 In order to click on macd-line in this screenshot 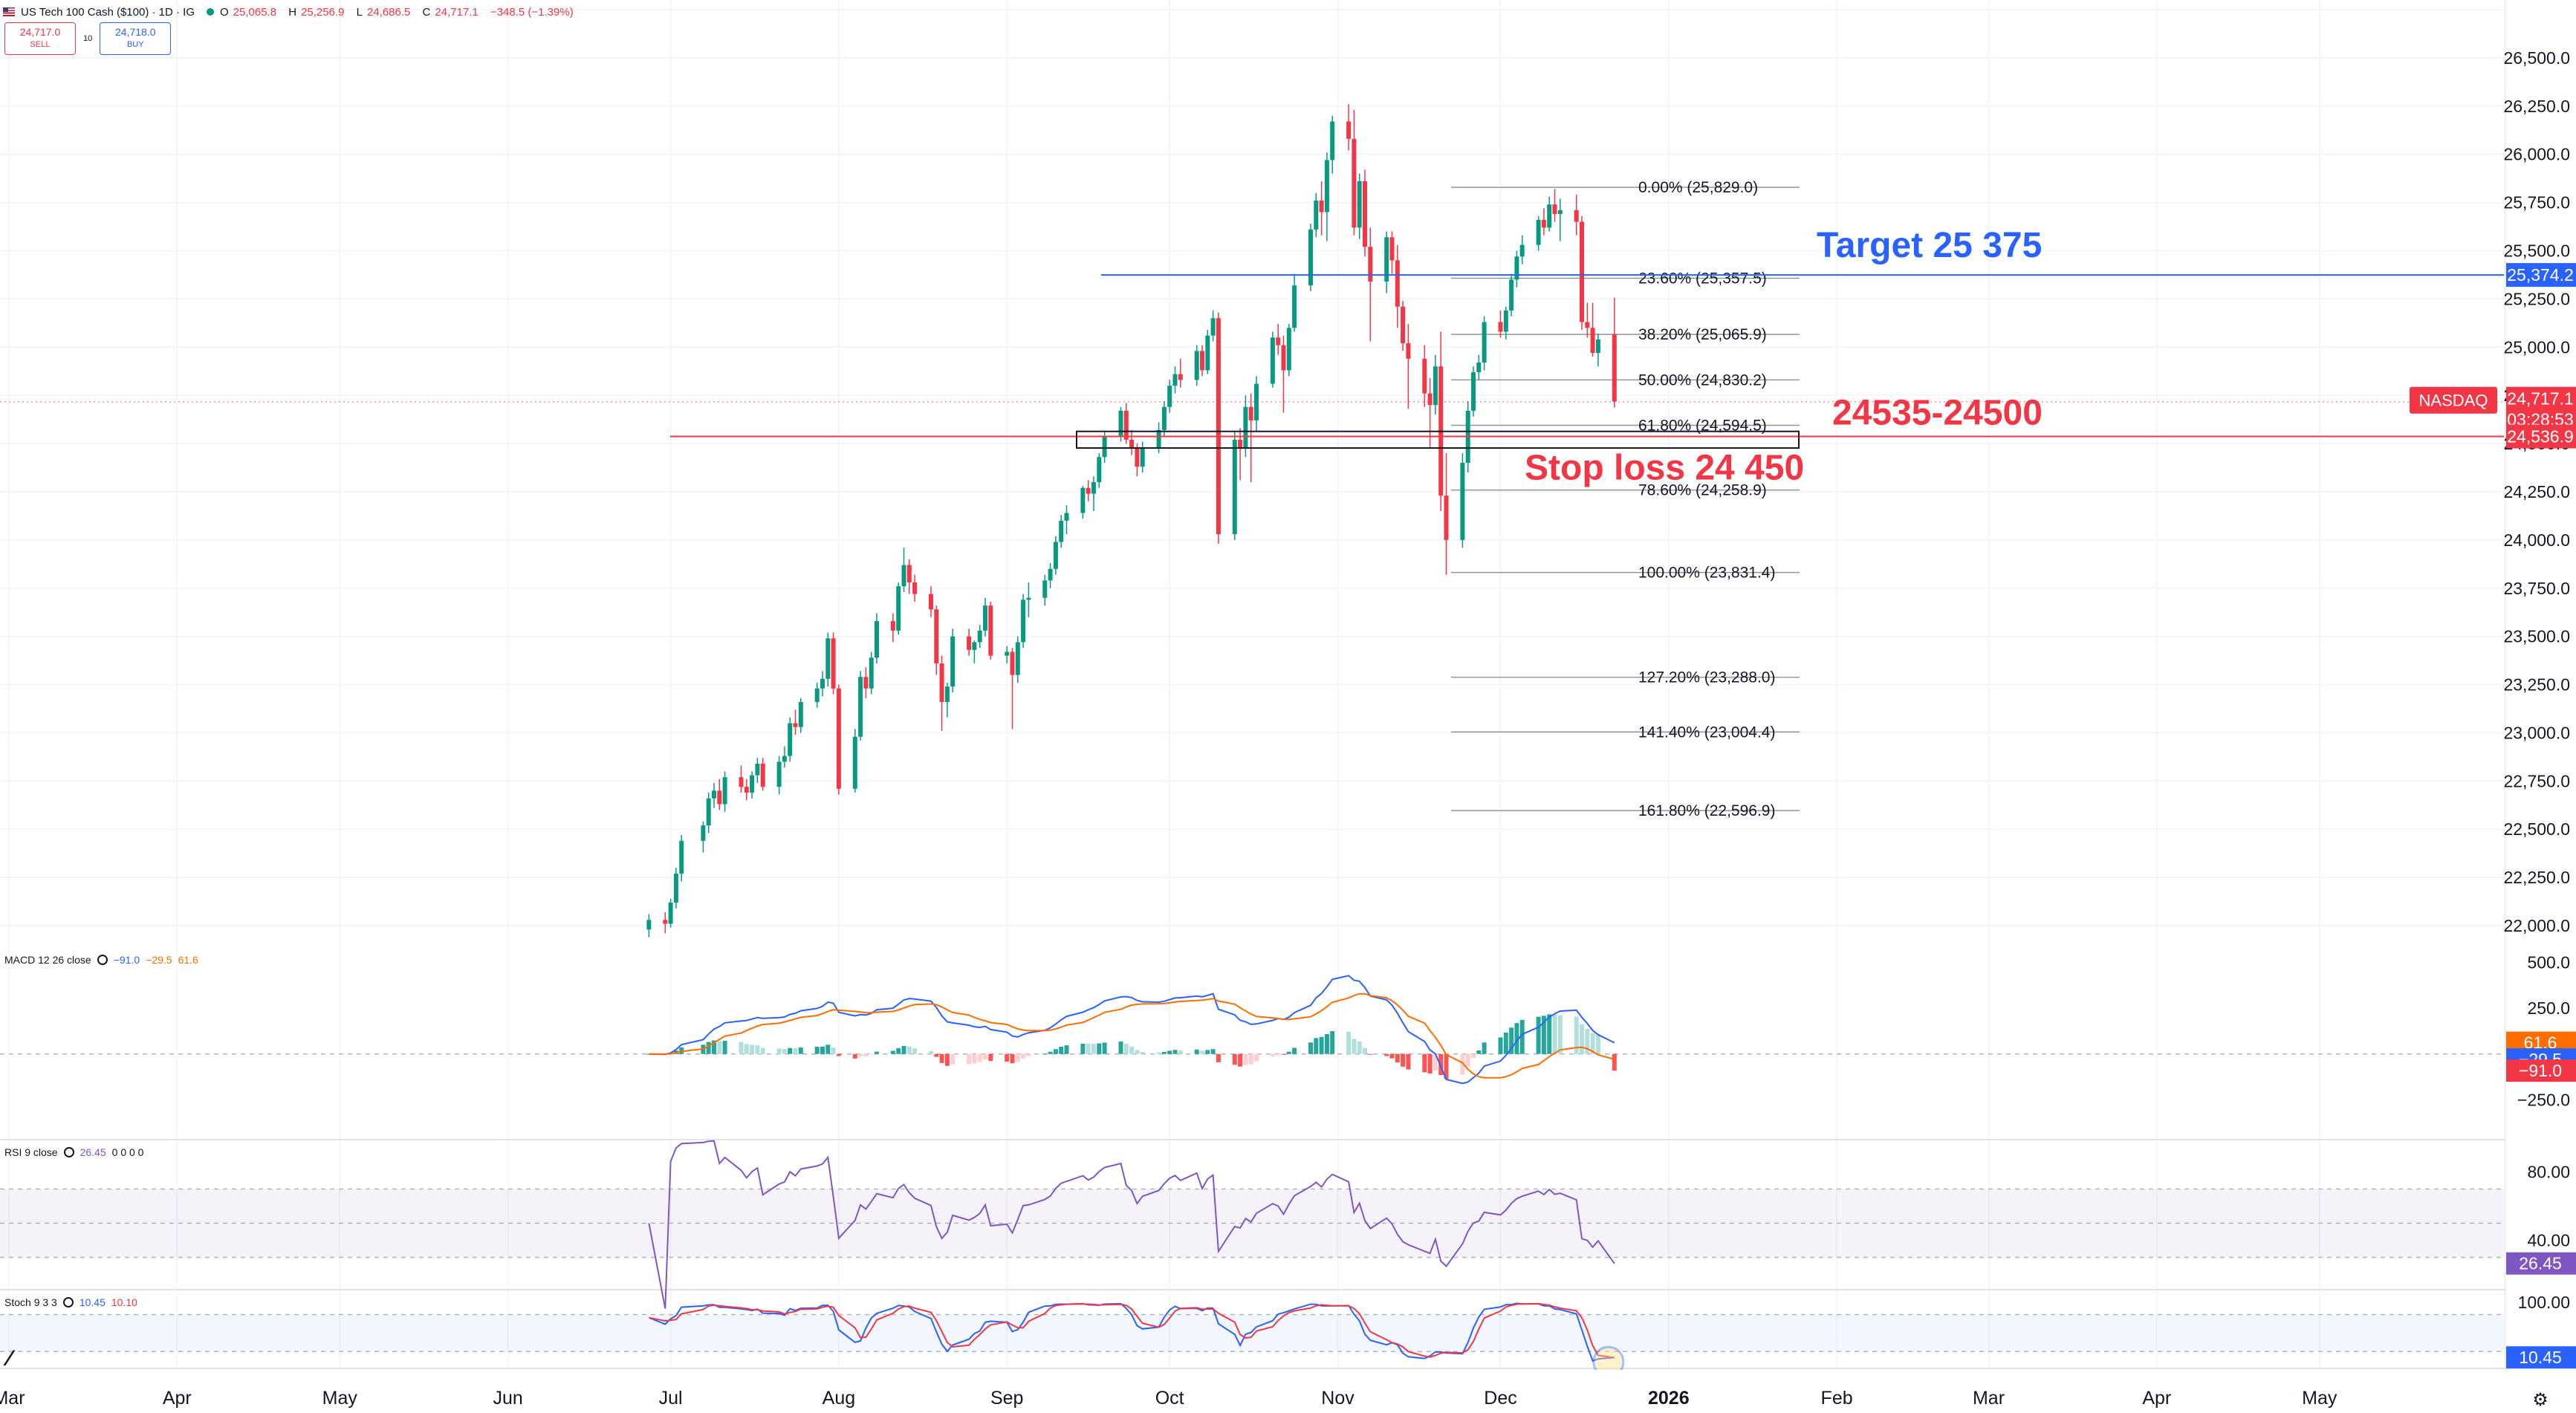, I will do `click(1132, 1030)`.